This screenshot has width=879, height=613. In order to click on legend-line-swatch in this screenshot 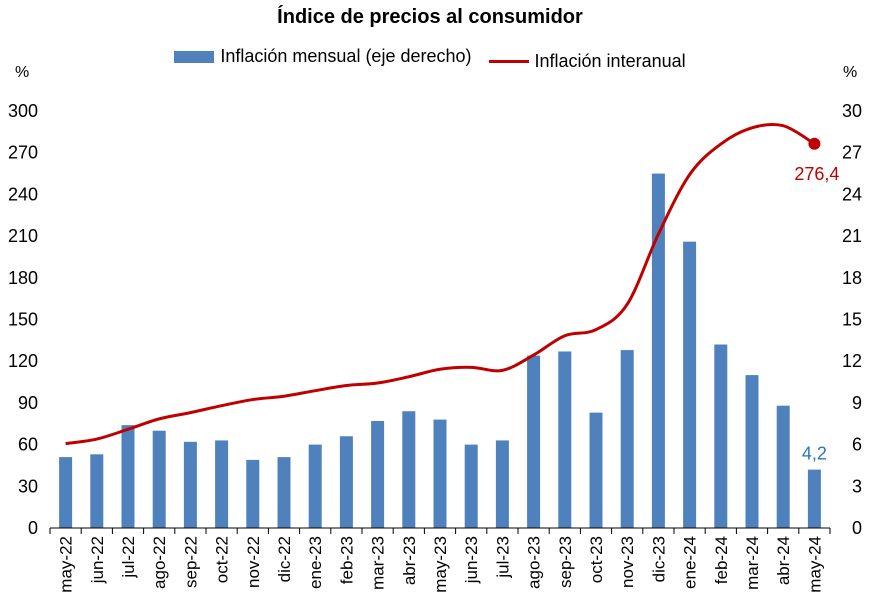, I will do `click(508, 61)`.